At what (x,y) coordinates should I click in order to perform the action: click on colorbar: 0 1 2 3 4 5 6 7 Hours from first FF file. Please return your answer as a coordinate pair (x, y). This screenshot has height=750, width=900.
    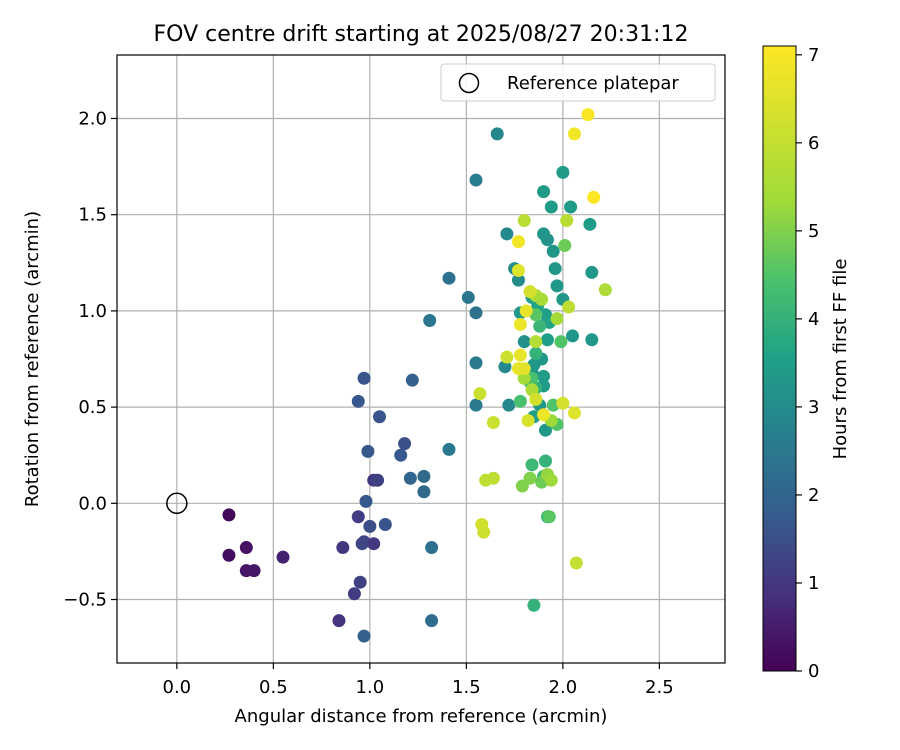
    Looking at the image, I should click on (806, 363).